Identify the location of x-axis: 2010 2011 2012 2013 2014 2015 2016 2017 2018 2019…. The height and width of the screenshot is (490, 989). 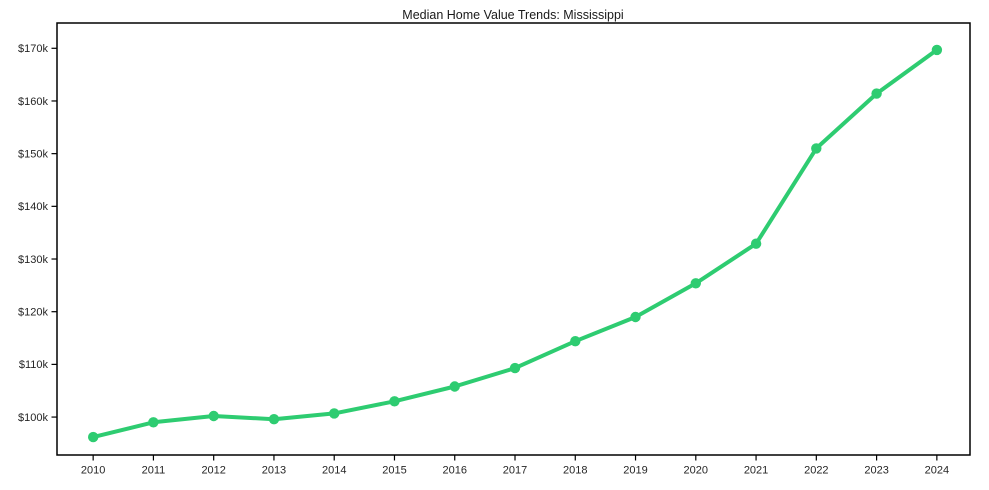
(515, 466).